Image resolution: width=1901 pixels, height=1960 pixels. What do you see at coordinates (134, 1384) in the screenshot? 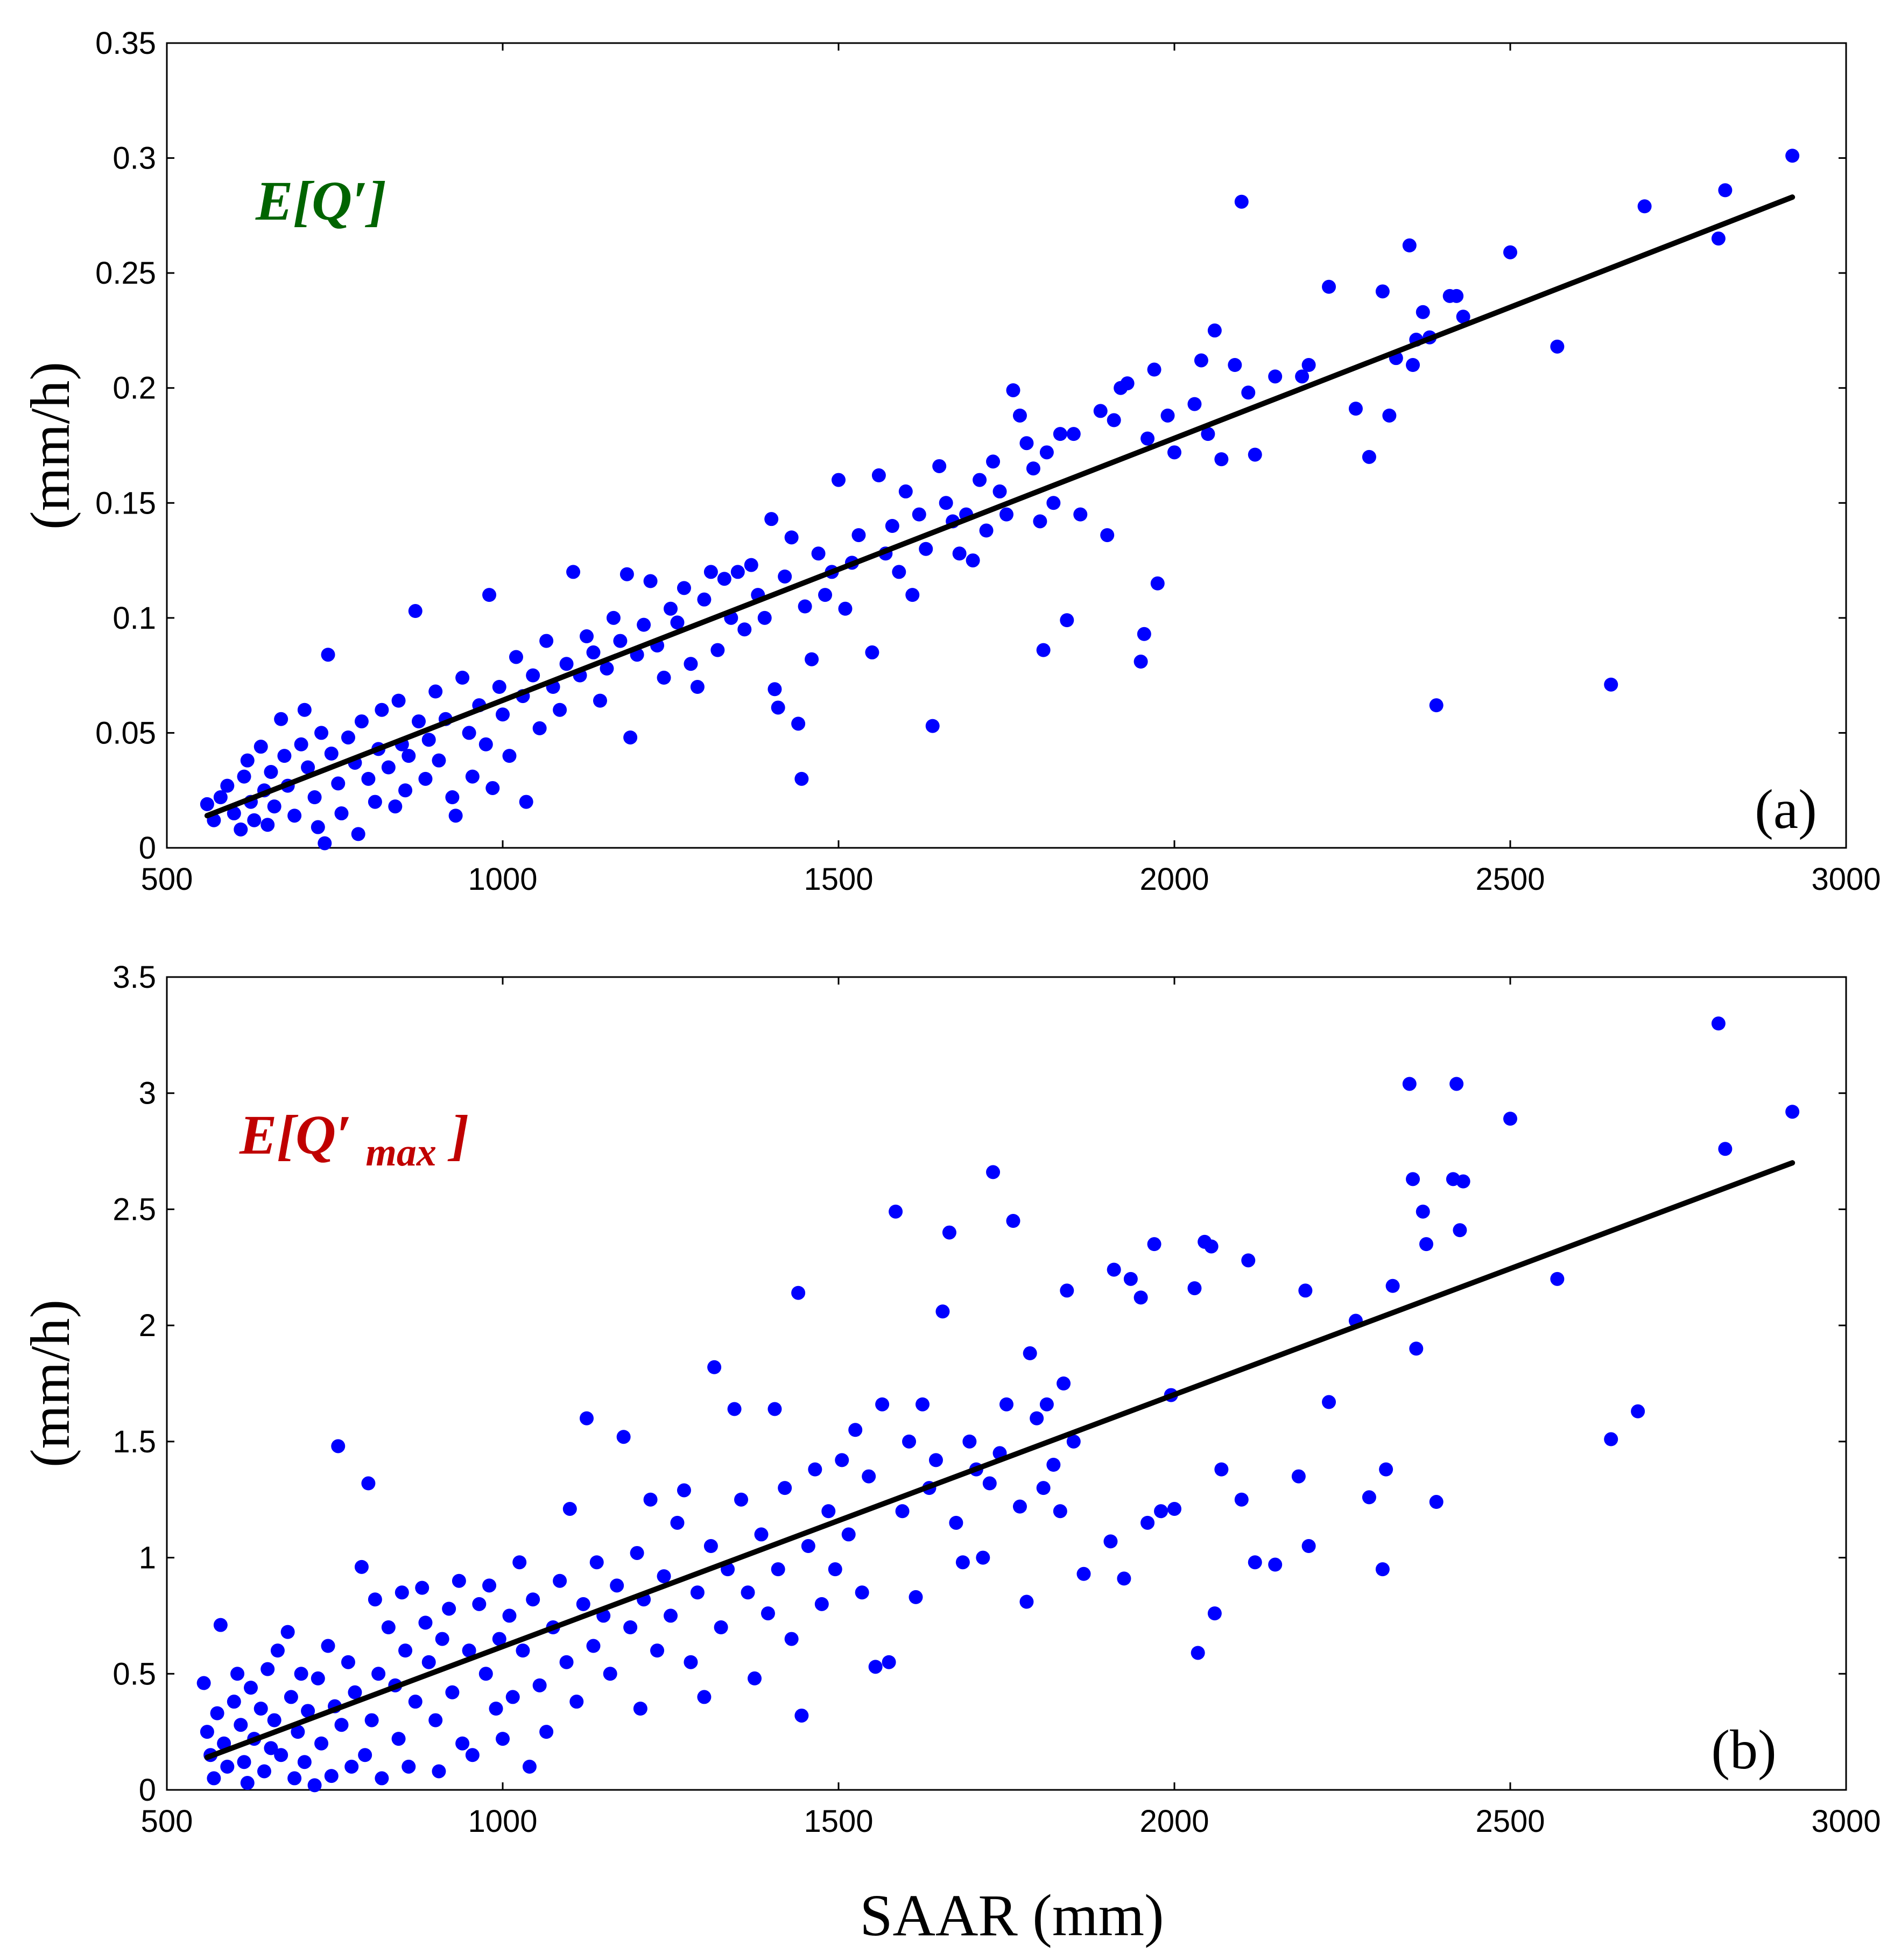
I see `panel-b-ytick-labels: 0 0.5 1 1.5 2 2.5 3 3.5` at bounding box center [134, 1384].